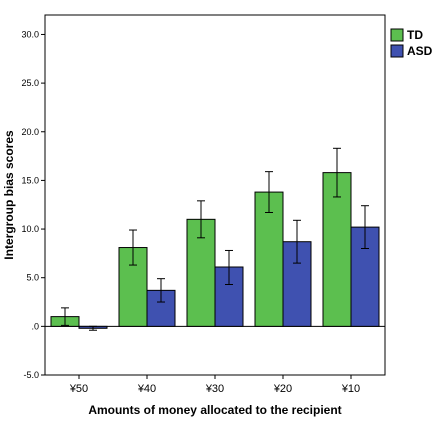 Image resolution: width=447 pixels, height=425 pixels. Describe the element at coordinates (282, 389) in the screenshot. I see `x-tick-label: ¥20` at that location.